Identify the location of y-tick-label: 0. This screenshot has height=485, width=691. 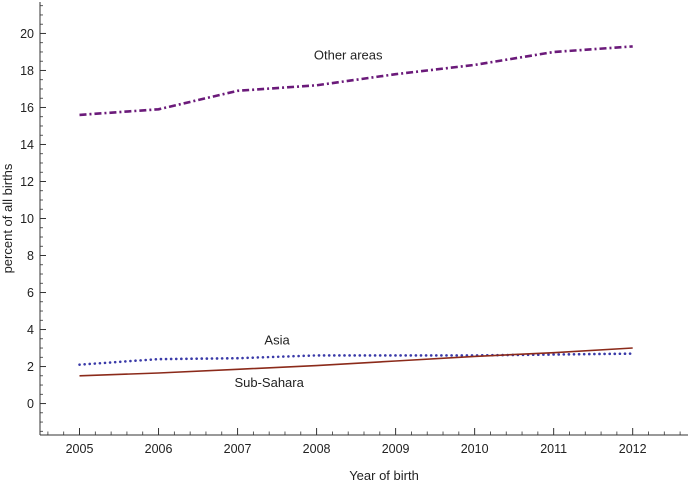
(30, 404).